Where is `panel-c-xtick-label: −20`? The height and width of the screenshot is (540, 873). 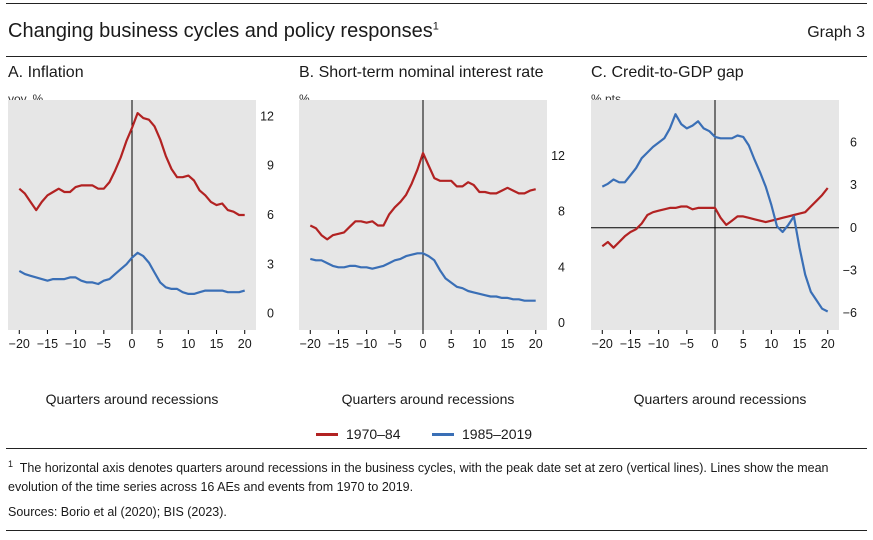 panel-c-xtick-label: −20 is located at coordinates (602, 344).